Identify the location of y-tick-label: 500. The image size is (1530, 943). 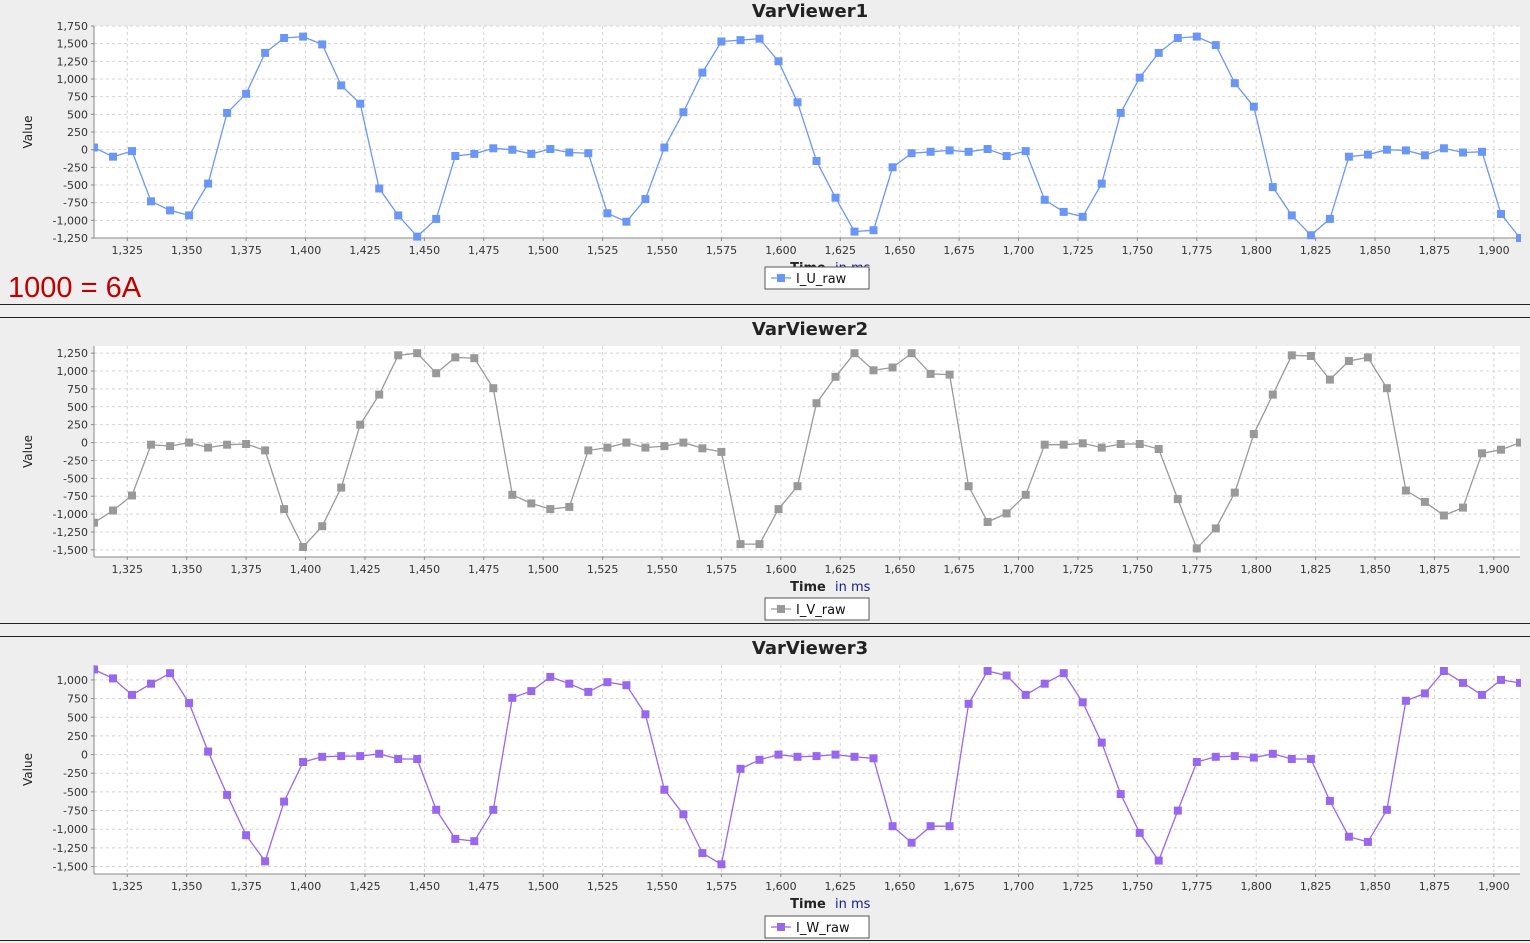
(77, 407).